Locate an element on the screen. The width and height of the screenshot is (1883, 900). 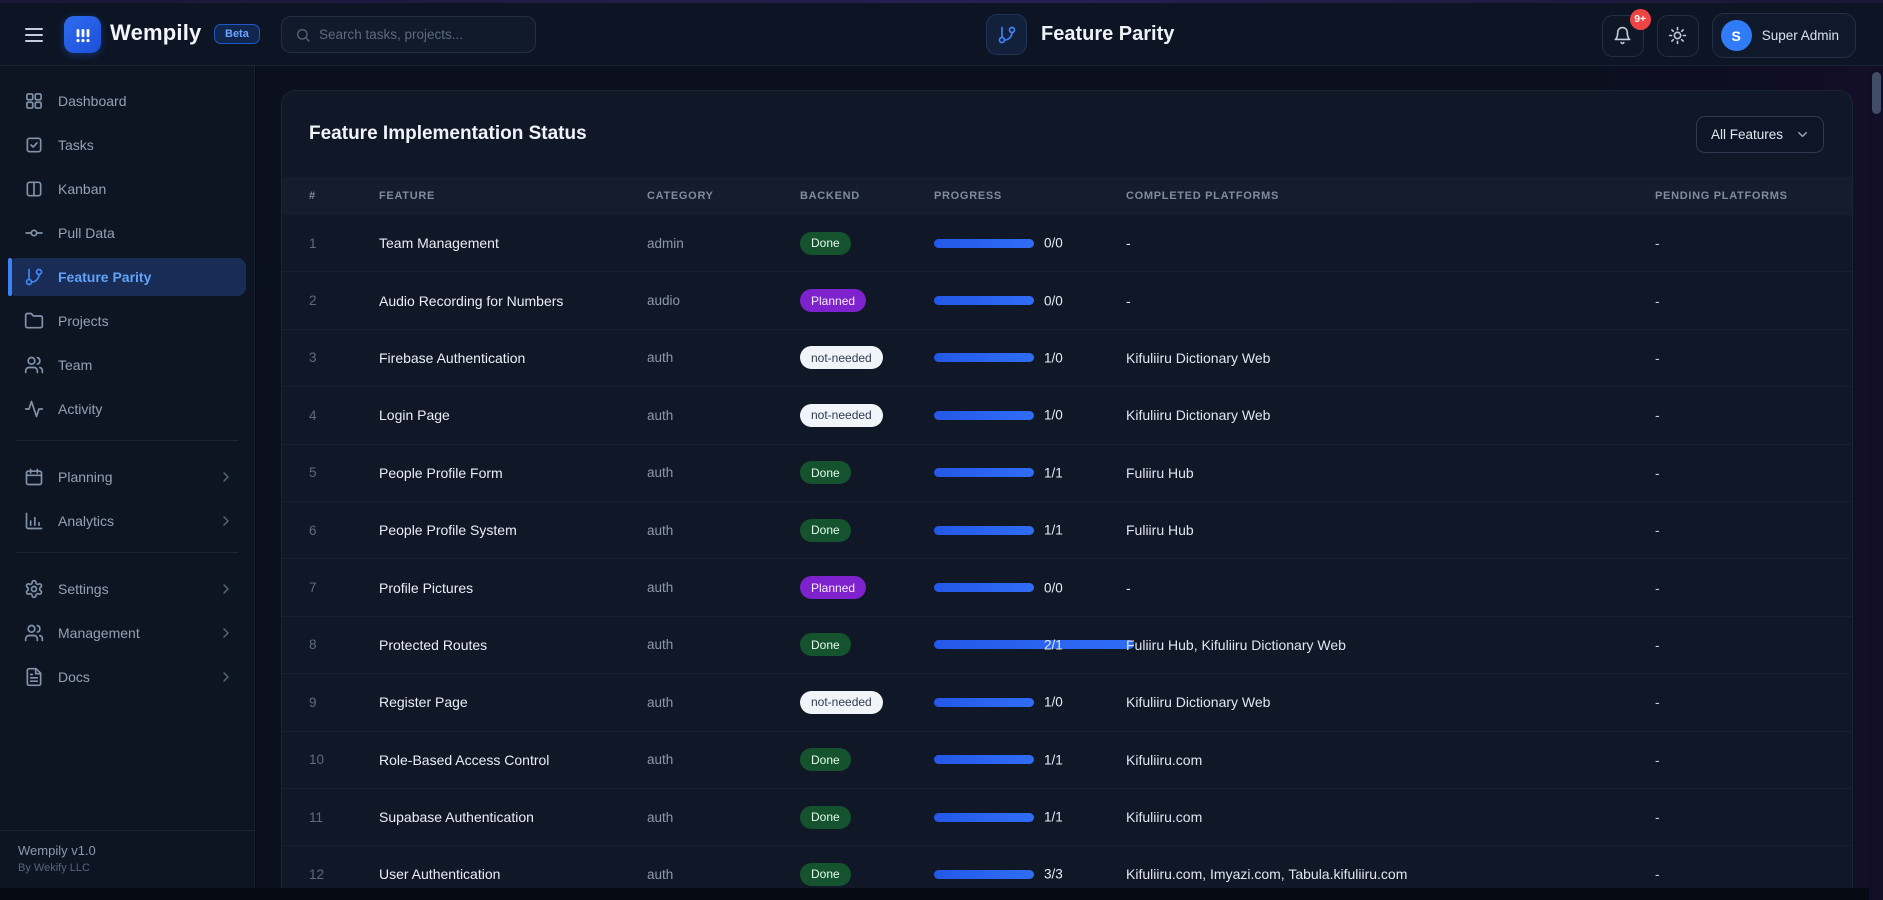
sidebar-item-activity: Activity is located at coordinates (127, 409).